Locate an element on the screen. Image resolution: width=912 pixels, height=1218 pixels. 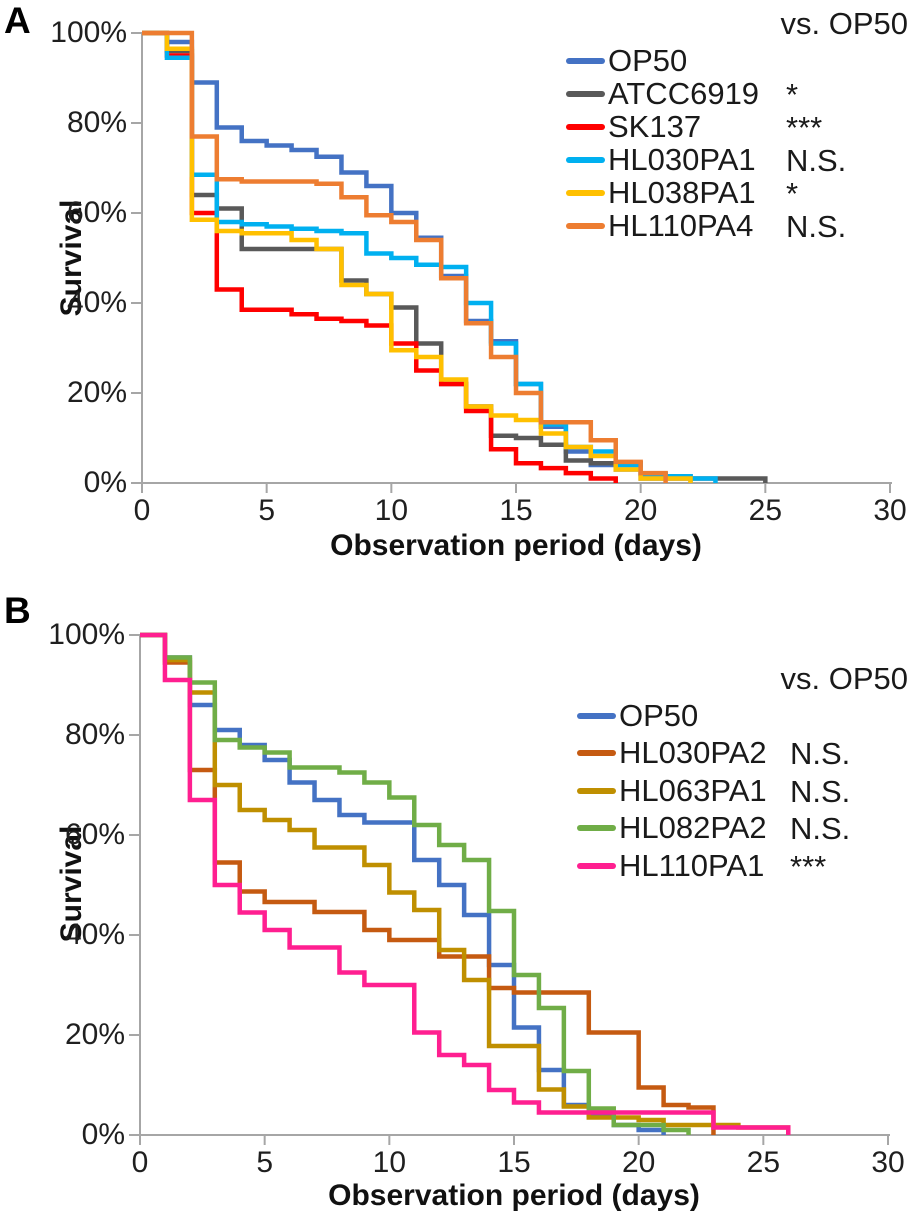
significance-label-HL082PA2: N.S. is located at coordinates (820, 829).